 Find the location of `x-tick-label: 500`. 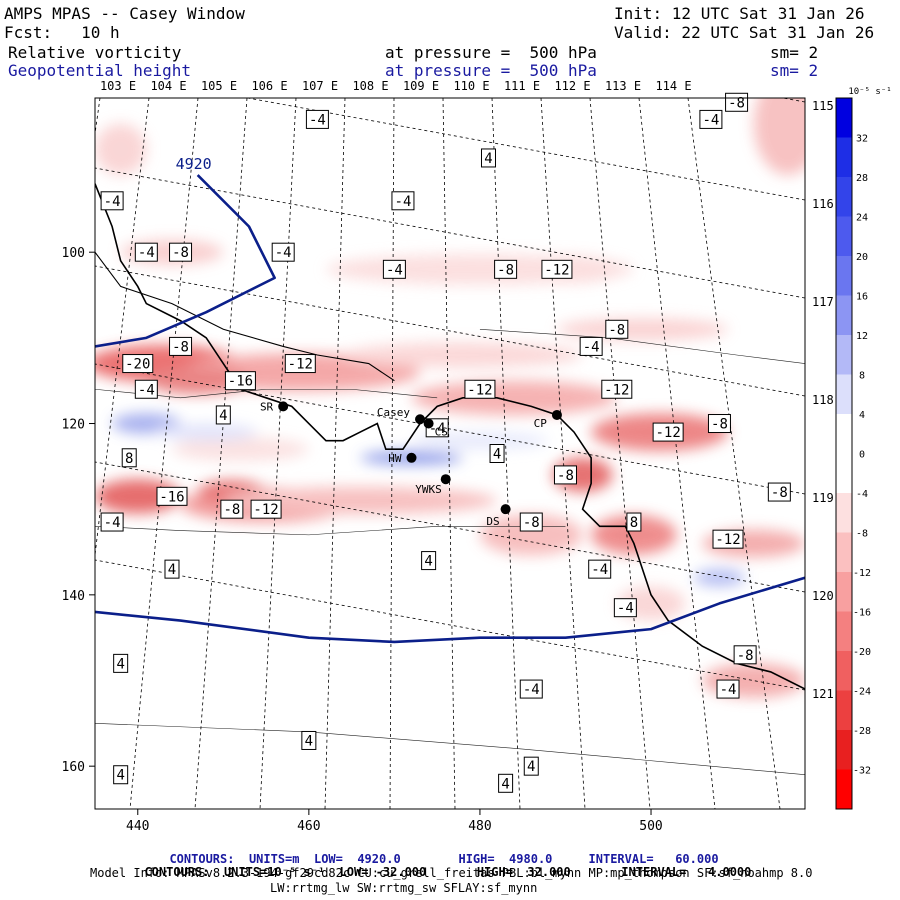

x-tick-label: 500 is located at coordinates (650, 826).